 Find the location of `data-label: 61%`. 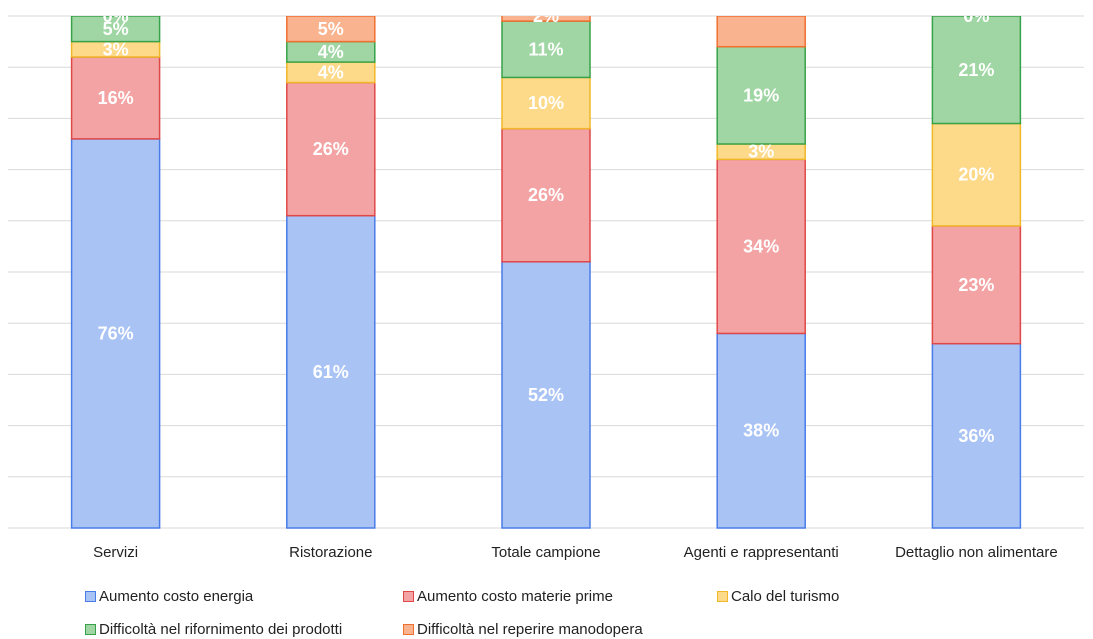

data-label: 61% is located at coordinates (331, 372).